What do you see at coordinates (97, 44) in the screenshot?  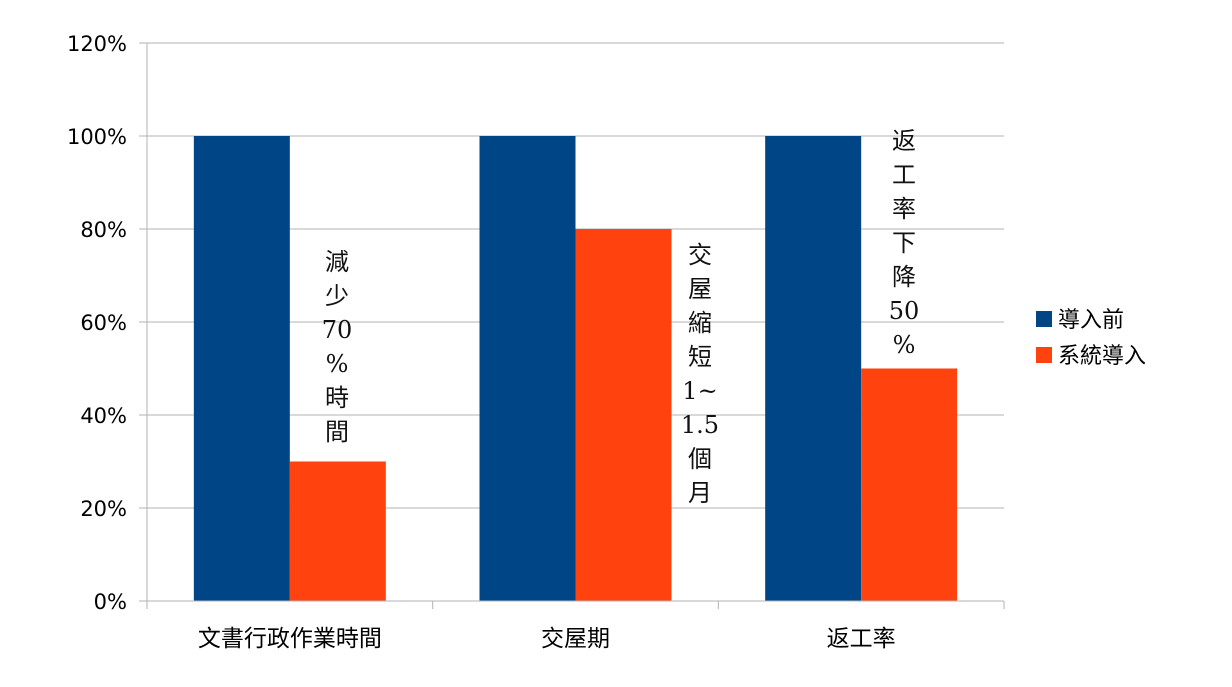 I see `y-tick-label: 120%` at bounding box center [97, 44].